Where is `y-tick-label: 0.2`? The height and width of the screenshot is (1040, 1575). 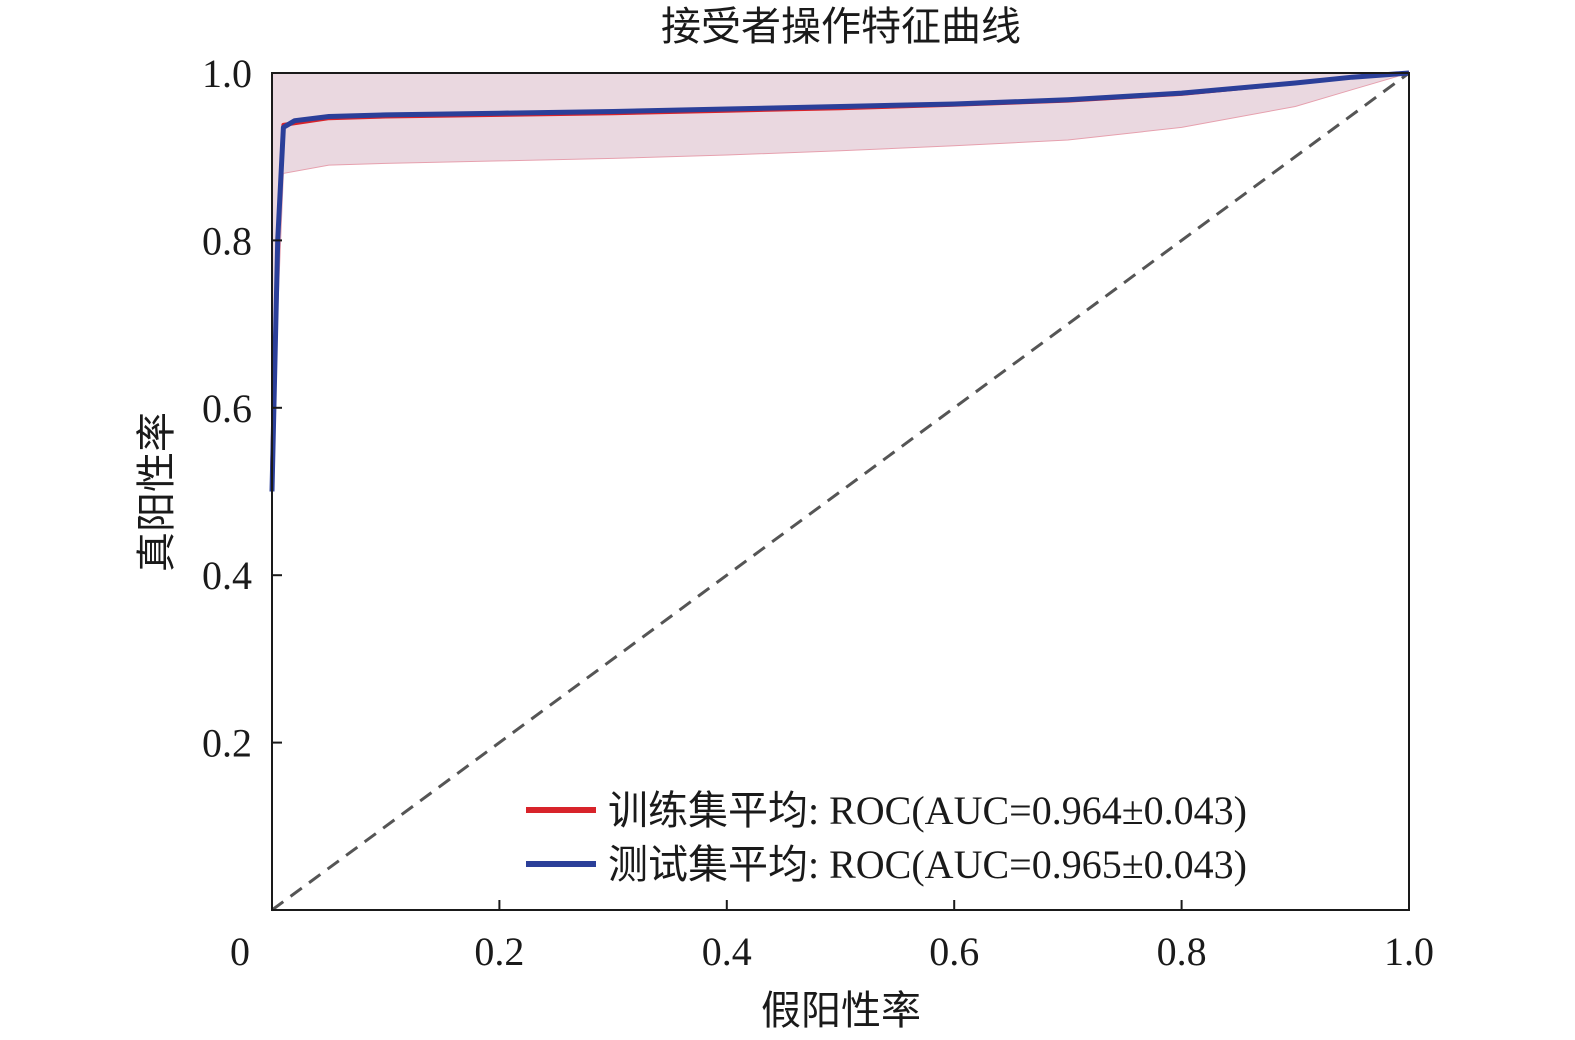 y-tick-label: 0.2 is located at coordinates (227, 743).